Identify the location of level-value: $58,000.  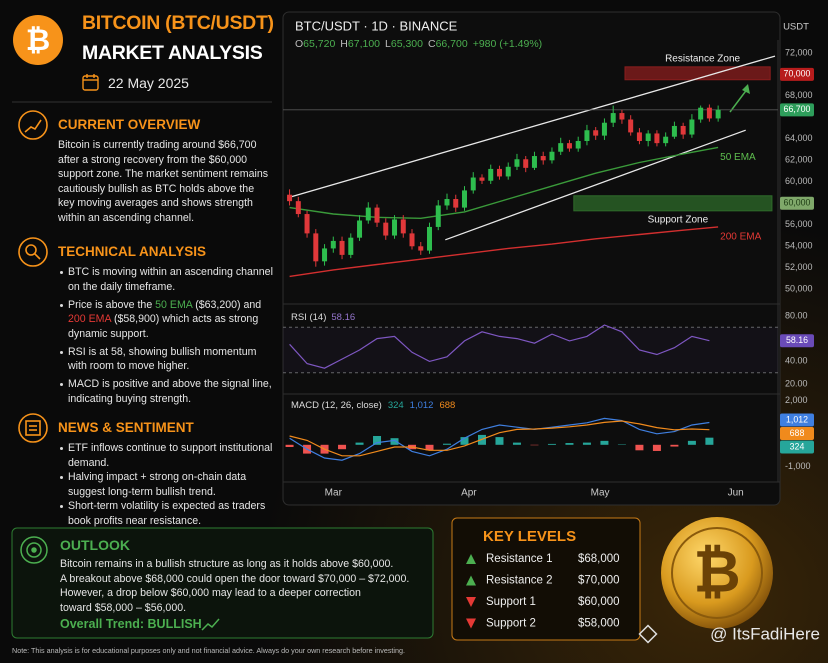
(599, 624).